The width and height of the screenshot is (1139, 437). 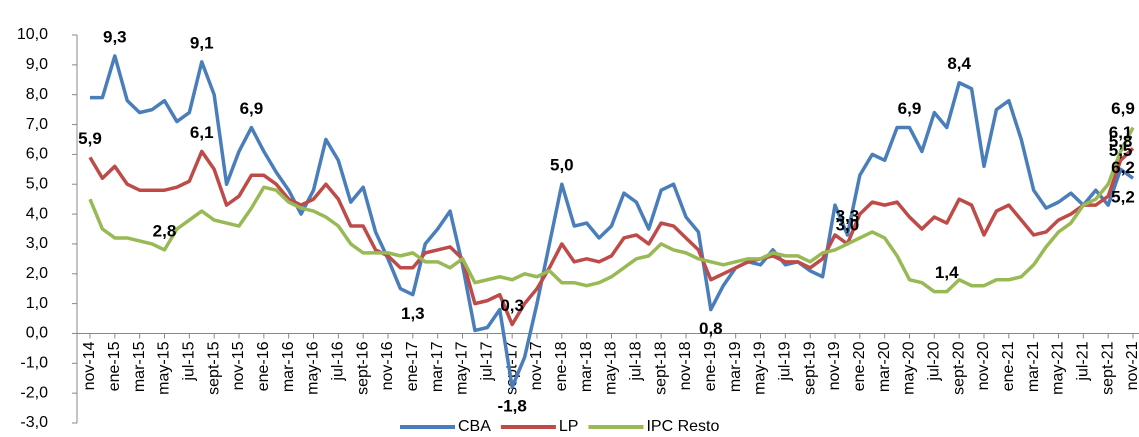 I want to click on x-tick-label: sept-16, so click(x=362, y=367).